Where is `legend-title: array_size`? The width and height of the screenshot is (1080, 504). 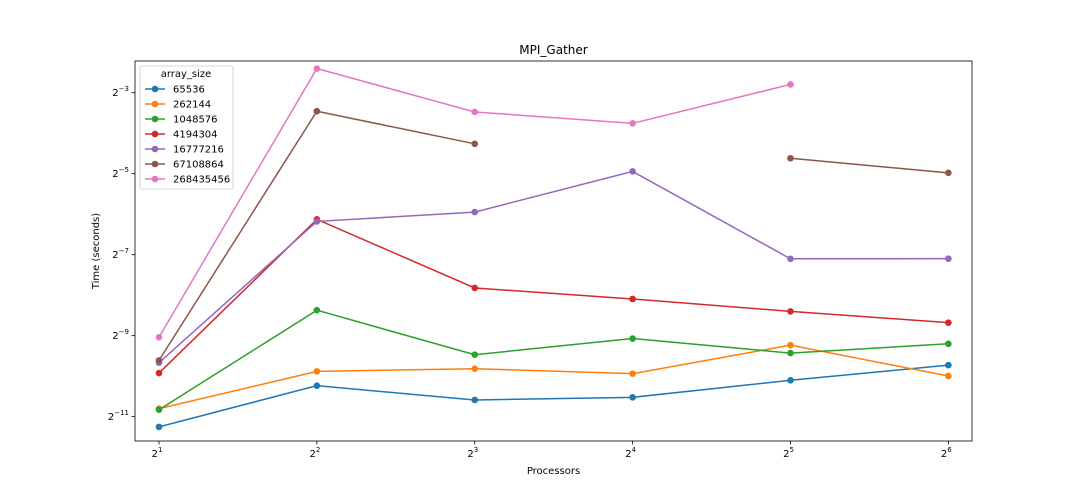
legend-title: array_size is located at coordinates (186, 74).